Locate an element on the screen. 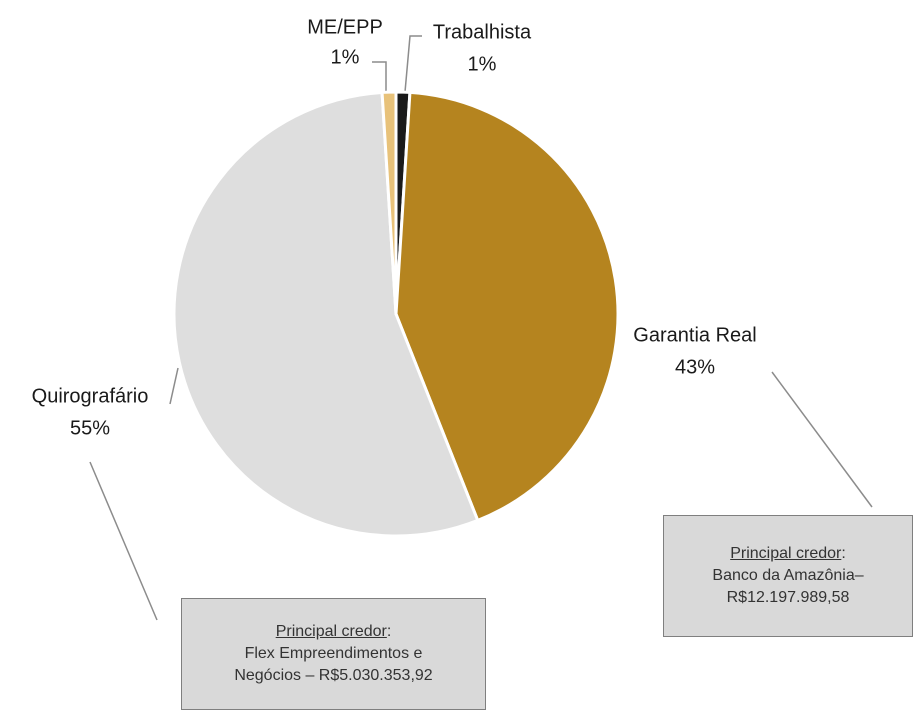 This screenshot has width=914, height=711. slice-label: ME/EPP is located at coordinates (345, 27).